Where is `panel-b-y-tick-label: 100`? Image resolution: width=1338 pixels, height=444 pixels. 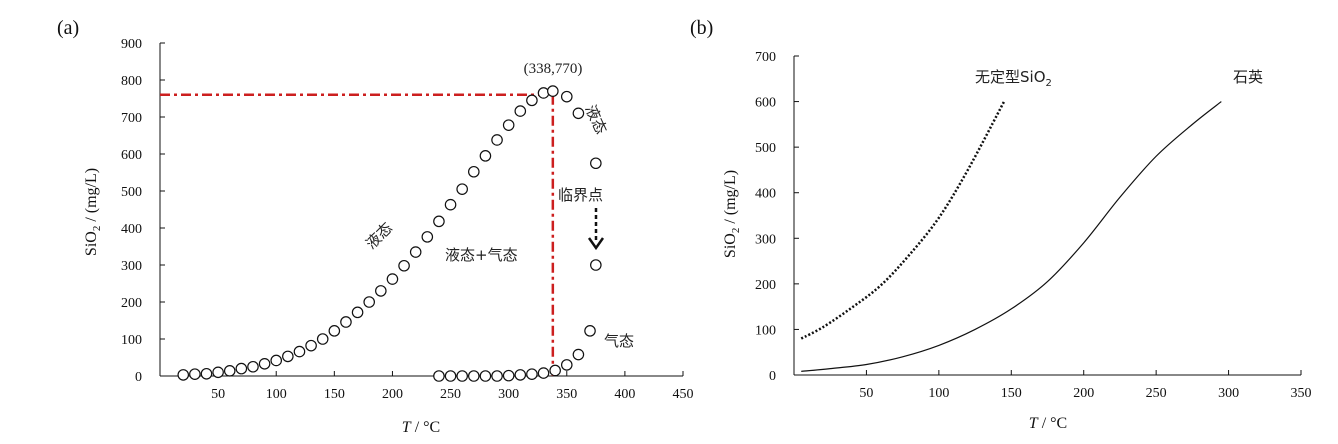 panel-b-y-tick-label: 100 is located at coordinates (765, 330).